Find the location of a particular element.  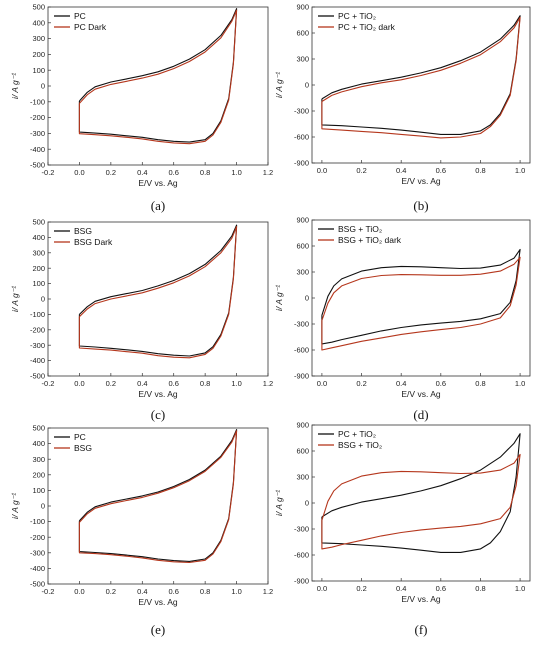

legend-label-1: PC is located at coordinates (80, 437).